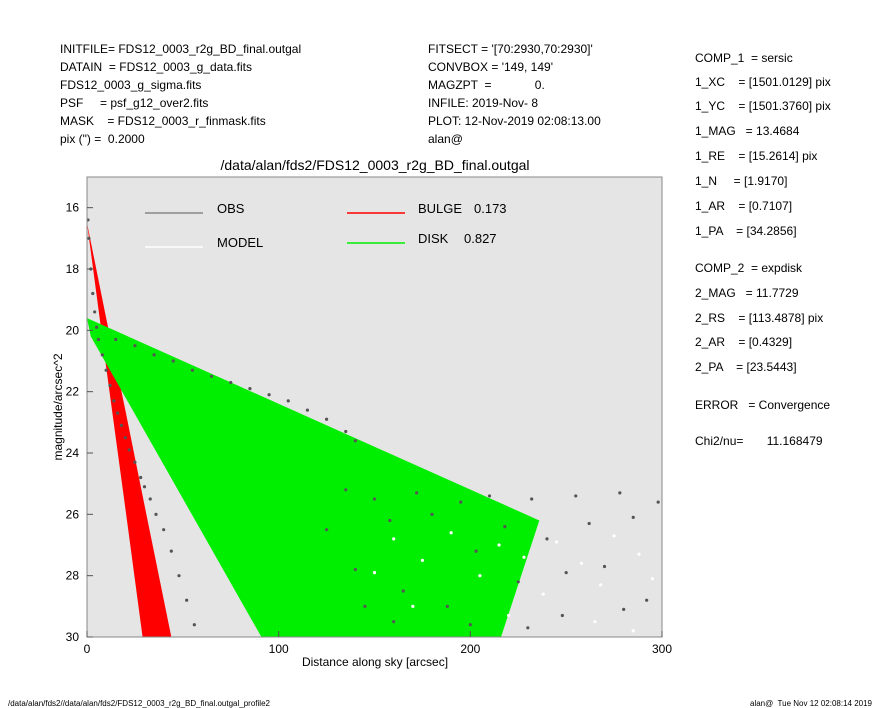  Describe the element at coordinates (73, 637) in the screenshot. I see `y-tick-label: 30` at that location.